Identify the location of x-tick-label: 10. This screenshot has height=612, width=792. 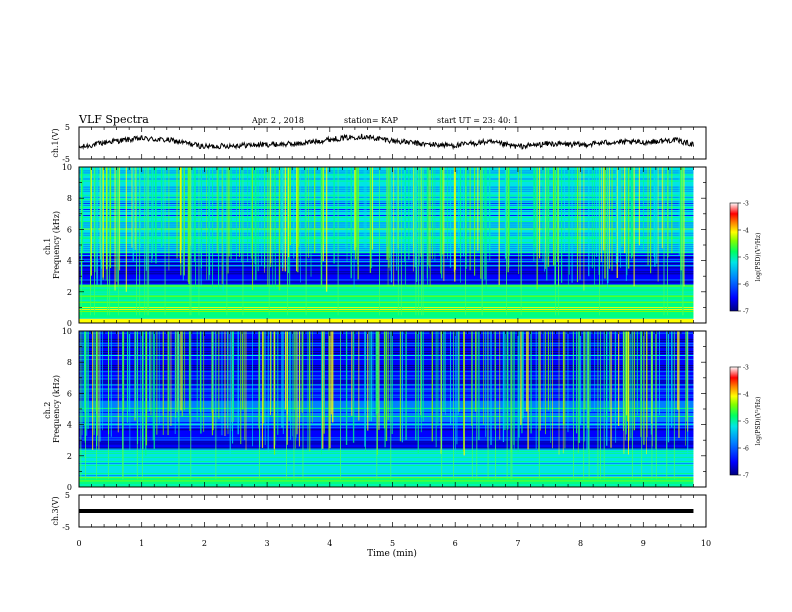
(706, 543).